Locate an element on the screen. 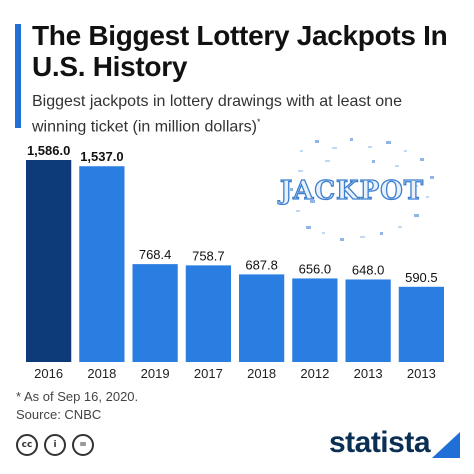 This screenshot has height=474, width=474. x-tick-label-2: 2019 is located at coordinates (155, 373).